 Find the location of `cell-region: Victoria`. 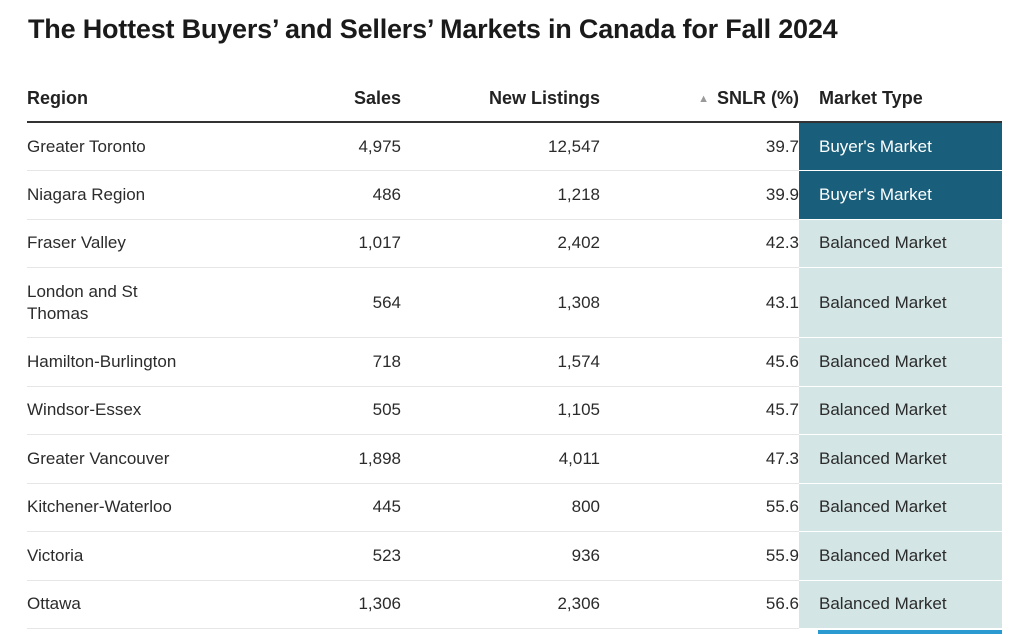

cell-region: Victoria is located at coordinates (139, 556).